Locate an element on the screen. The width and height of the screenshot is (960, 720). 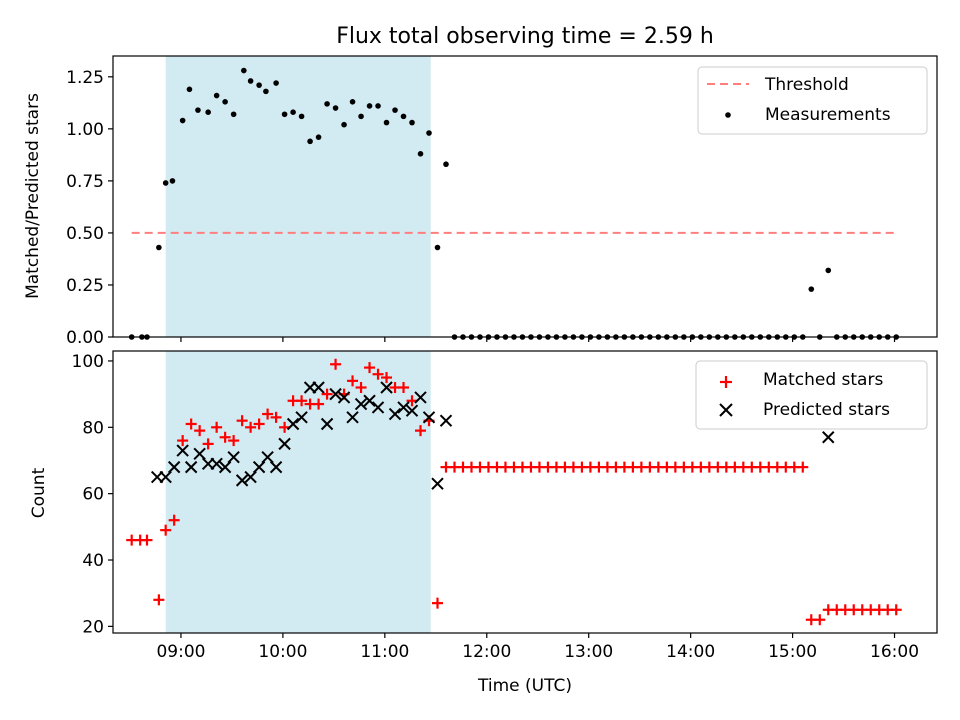
ratio-y-tick-label: 0.25 is located at coordinates (85, 286).